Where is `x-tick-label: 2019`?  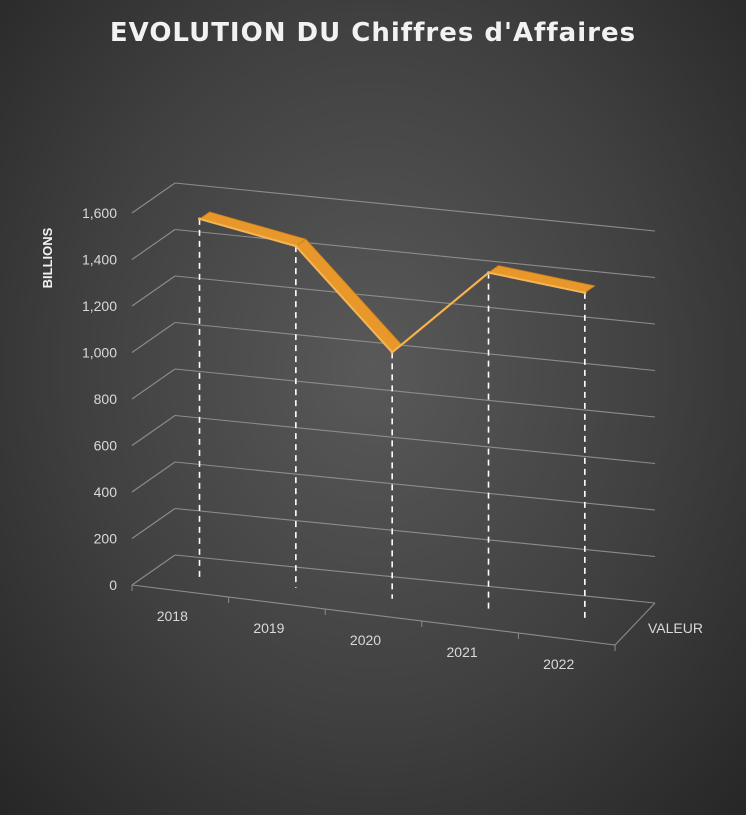 x-tick-label: 2019 is located at coordinates (268, 628).